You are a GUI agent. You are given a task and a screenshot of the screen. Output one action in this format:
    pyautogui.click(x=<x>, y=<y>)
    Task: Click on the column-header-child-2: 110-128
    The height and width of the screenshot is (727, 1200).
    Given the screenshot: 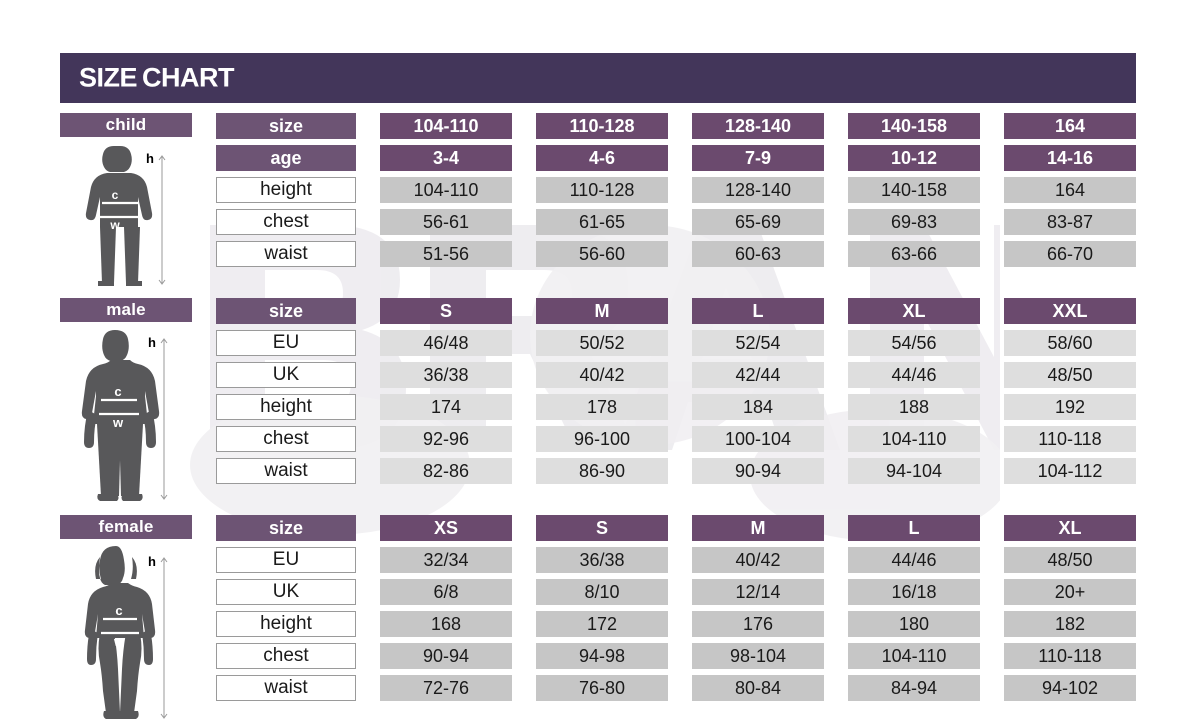 What is the action you would take?
    pyautogui.click(x=602, y=126)
    